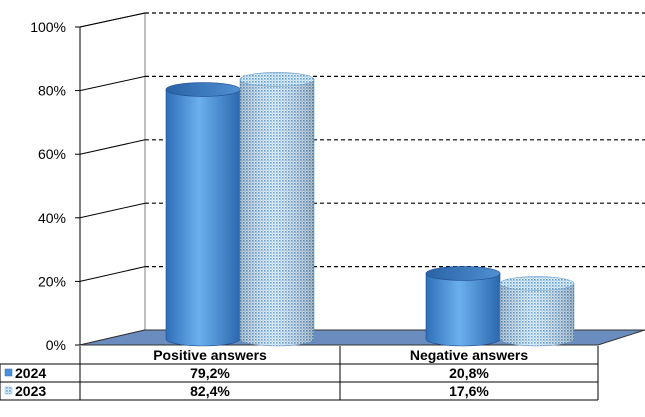  I want to click on data-label: 82,4%, so click(210, 391).